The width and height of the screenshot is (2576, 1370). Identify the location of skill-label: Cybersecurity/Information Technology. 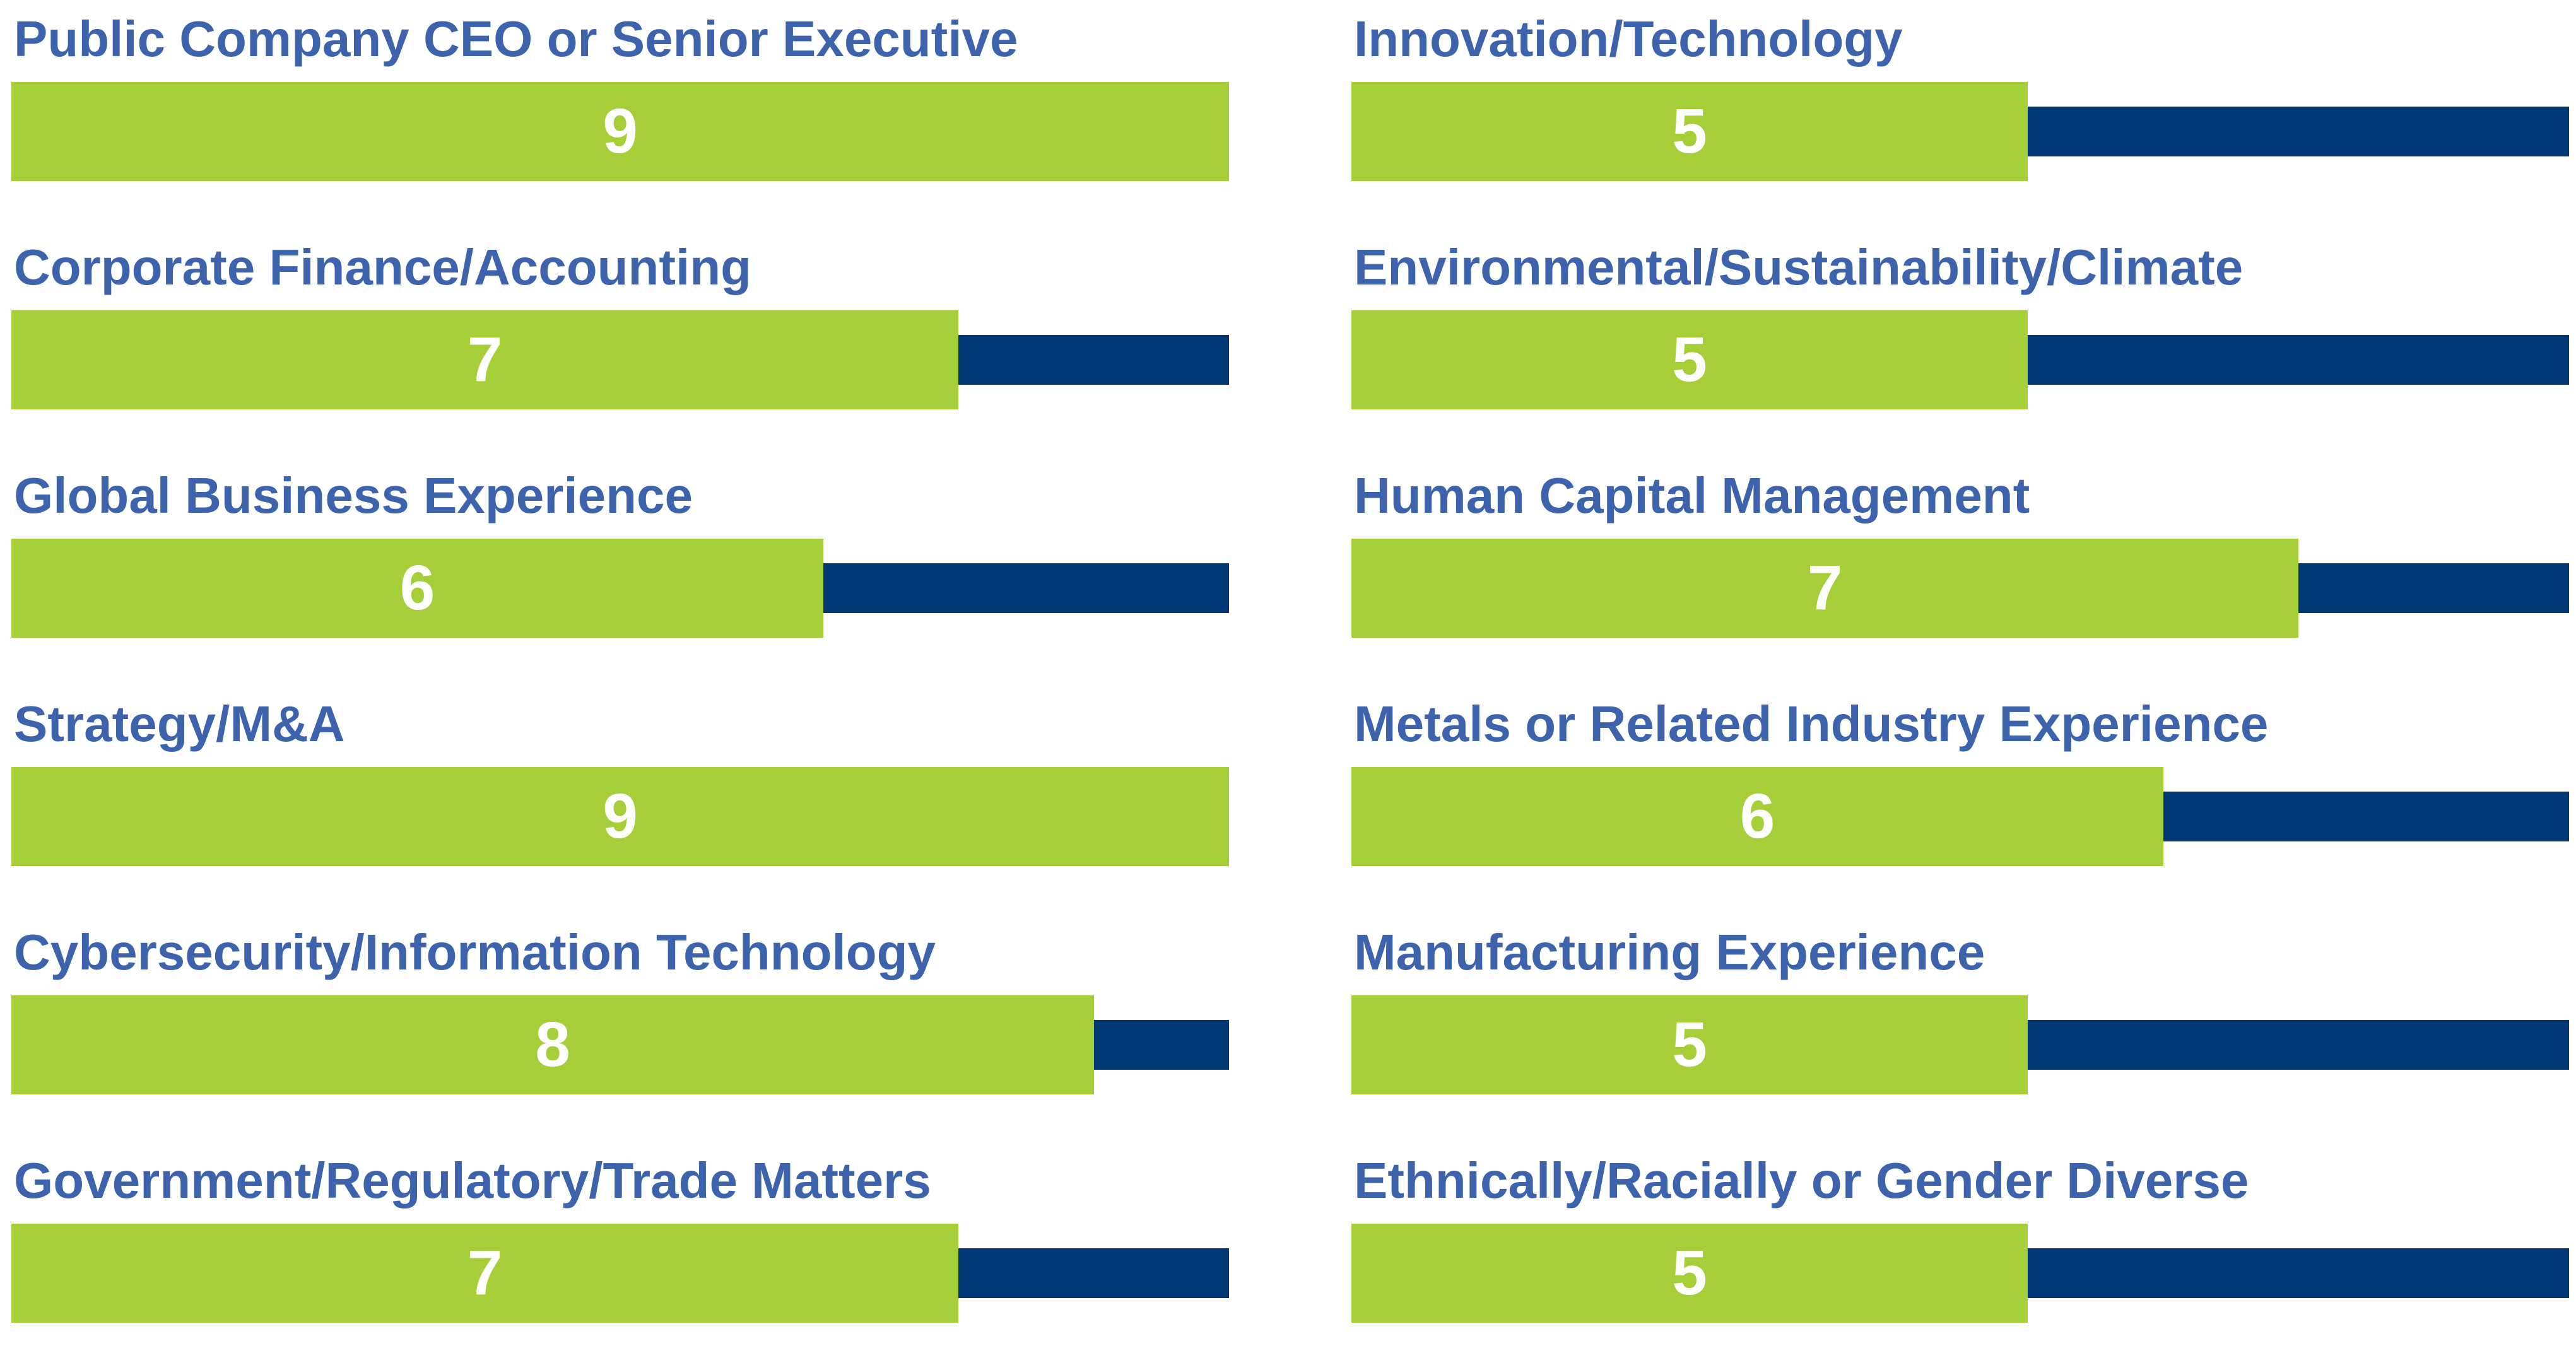
(475, 952).